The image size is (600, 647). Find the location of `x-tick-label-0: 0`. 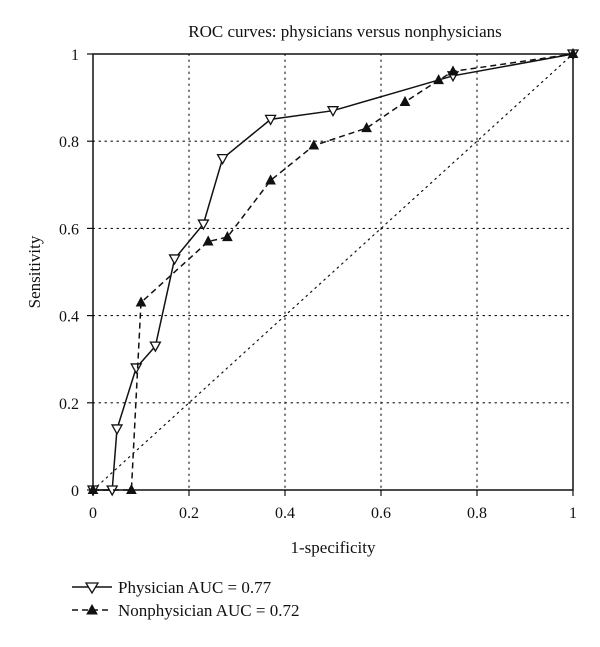

x-tick-label-0: 0 is located at coordinates (93, 513).